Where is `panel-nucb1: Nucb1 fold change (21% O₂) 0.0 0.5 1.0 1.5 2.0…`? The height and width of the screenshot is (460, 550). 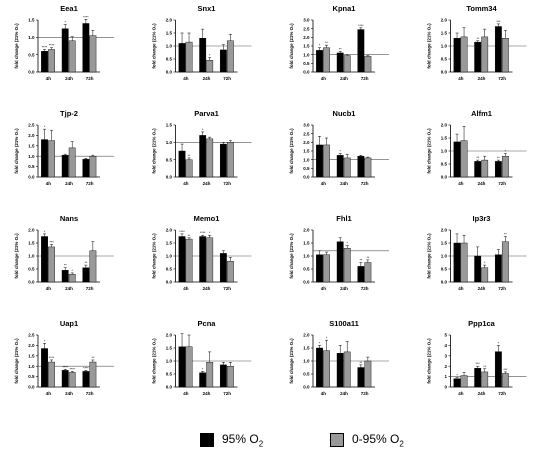
panel-nucb1: Nucb1 fold change (21% O₂) 0.0 0.5 1.0 1.5 2.0… is located at coordinates (339, 147).